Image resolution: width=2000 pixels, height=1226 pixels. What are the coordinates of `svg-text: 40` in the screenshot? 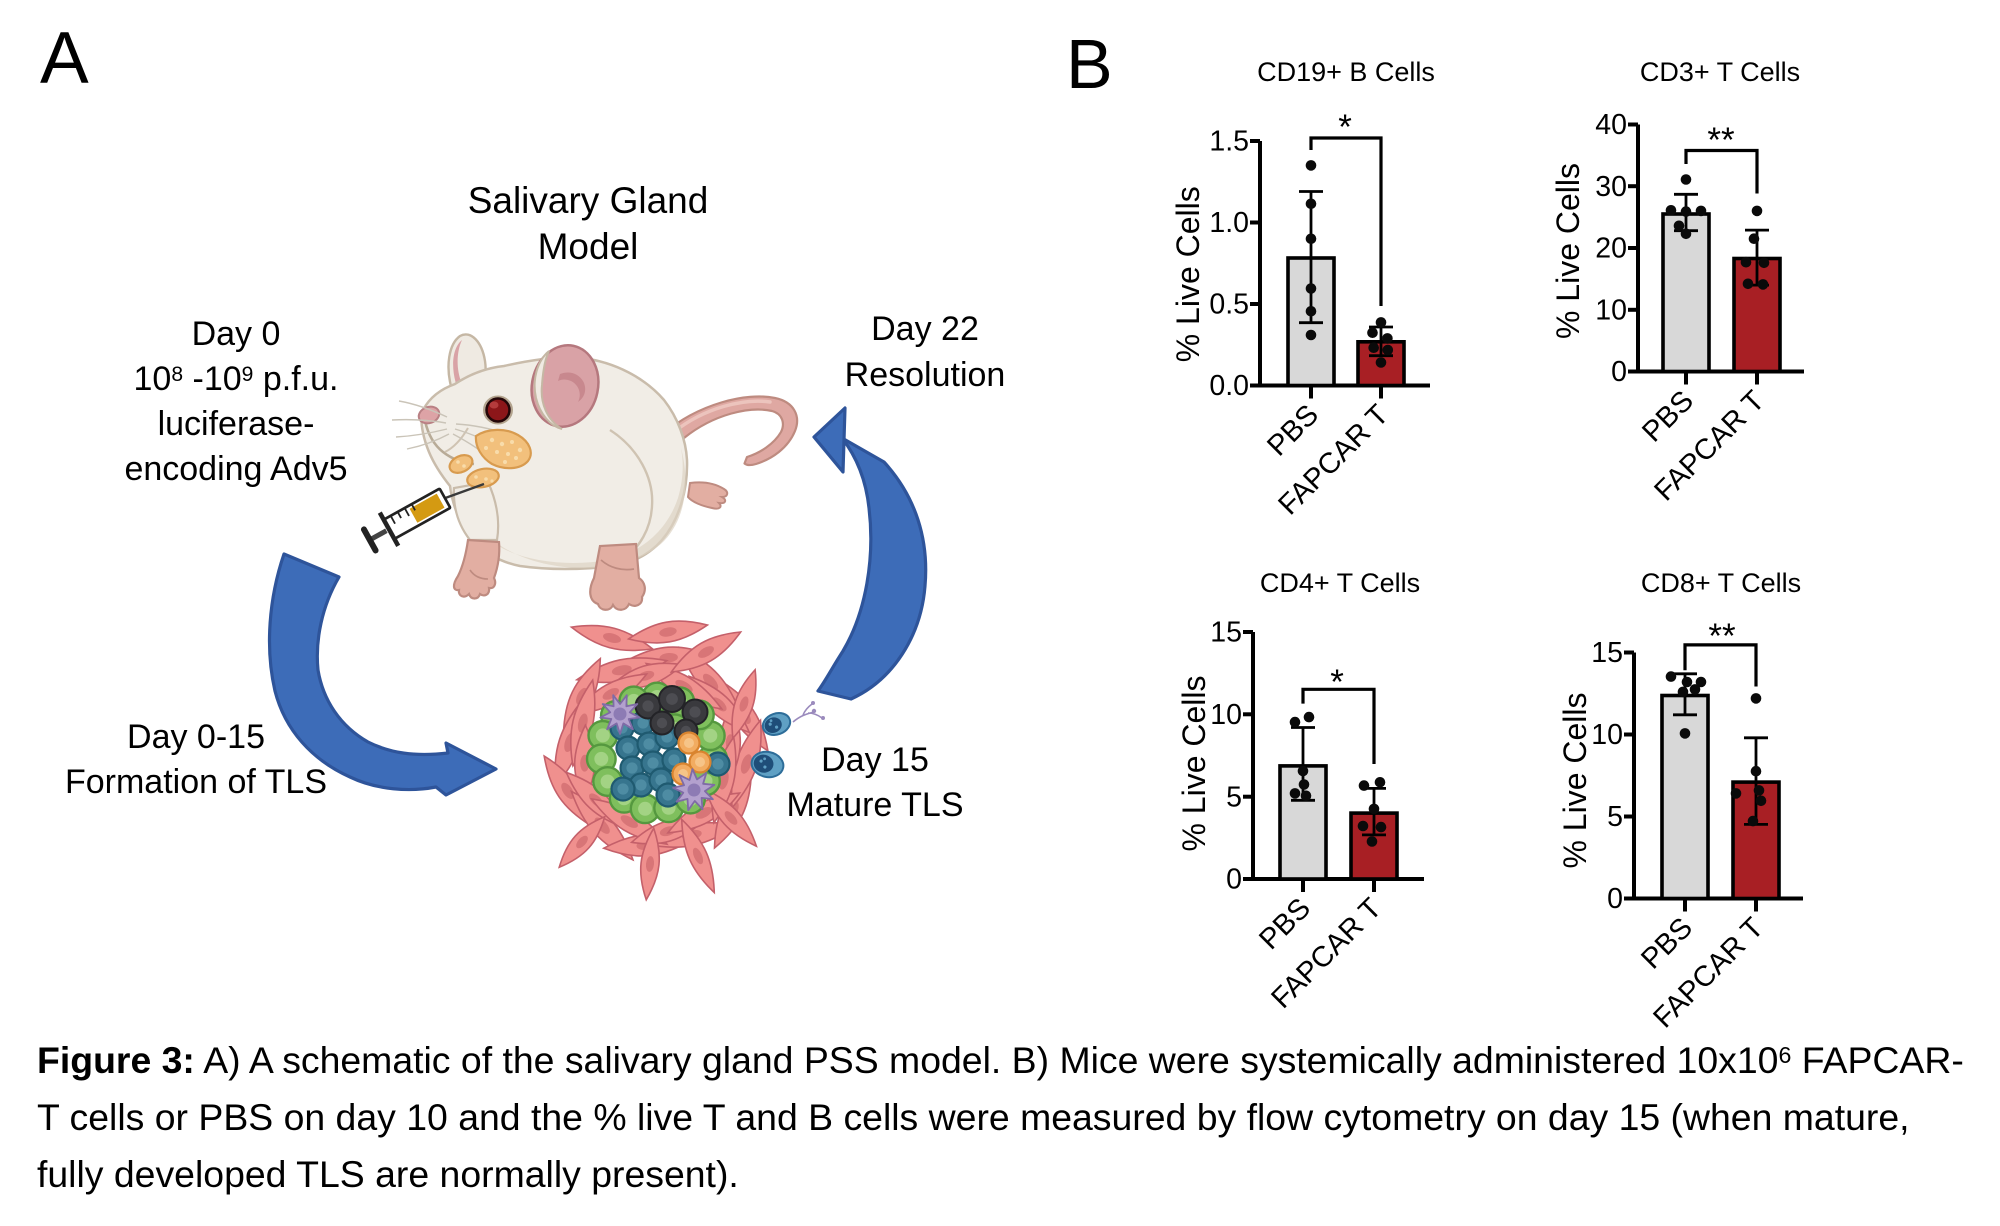 It's located at (1611, 125).